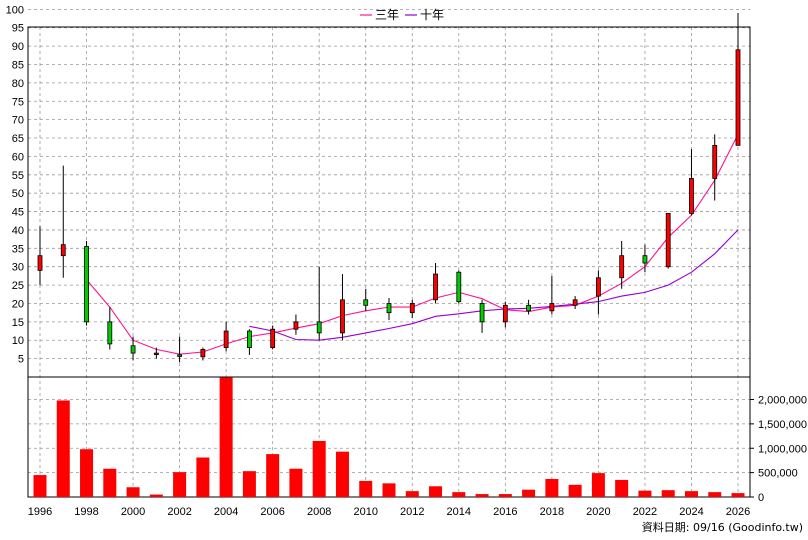 The image size is (808, 540). I want to click on year-tick-label: 2024, so click(691, 512).